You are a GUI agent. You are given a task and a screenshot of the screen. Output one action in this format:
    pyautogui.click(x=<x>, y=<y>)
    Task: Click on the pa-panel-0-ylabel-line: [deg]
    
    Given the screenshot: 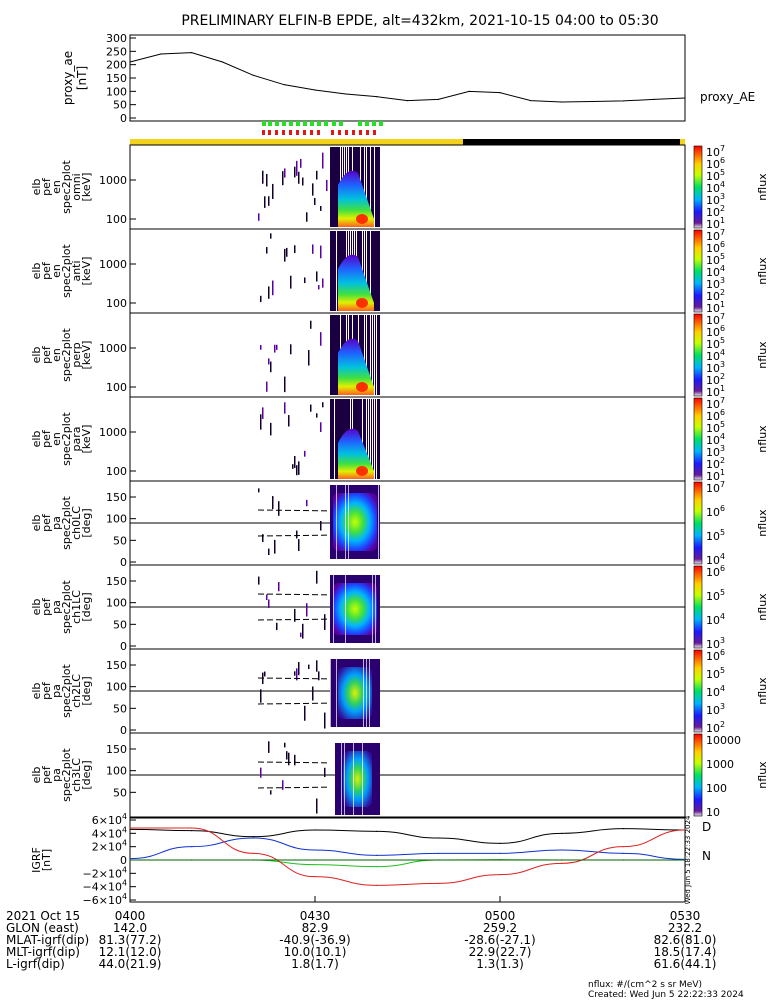 What is the action you would take?
    pyautogui.click(x=86, y=522)
    